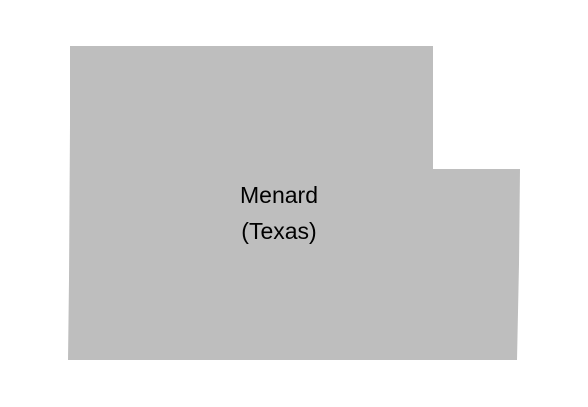 The image size is (588, 407). Describe the element at coordinates (278, 231) in the screenshot. I see `county-state-label: (Texas)` at that location.